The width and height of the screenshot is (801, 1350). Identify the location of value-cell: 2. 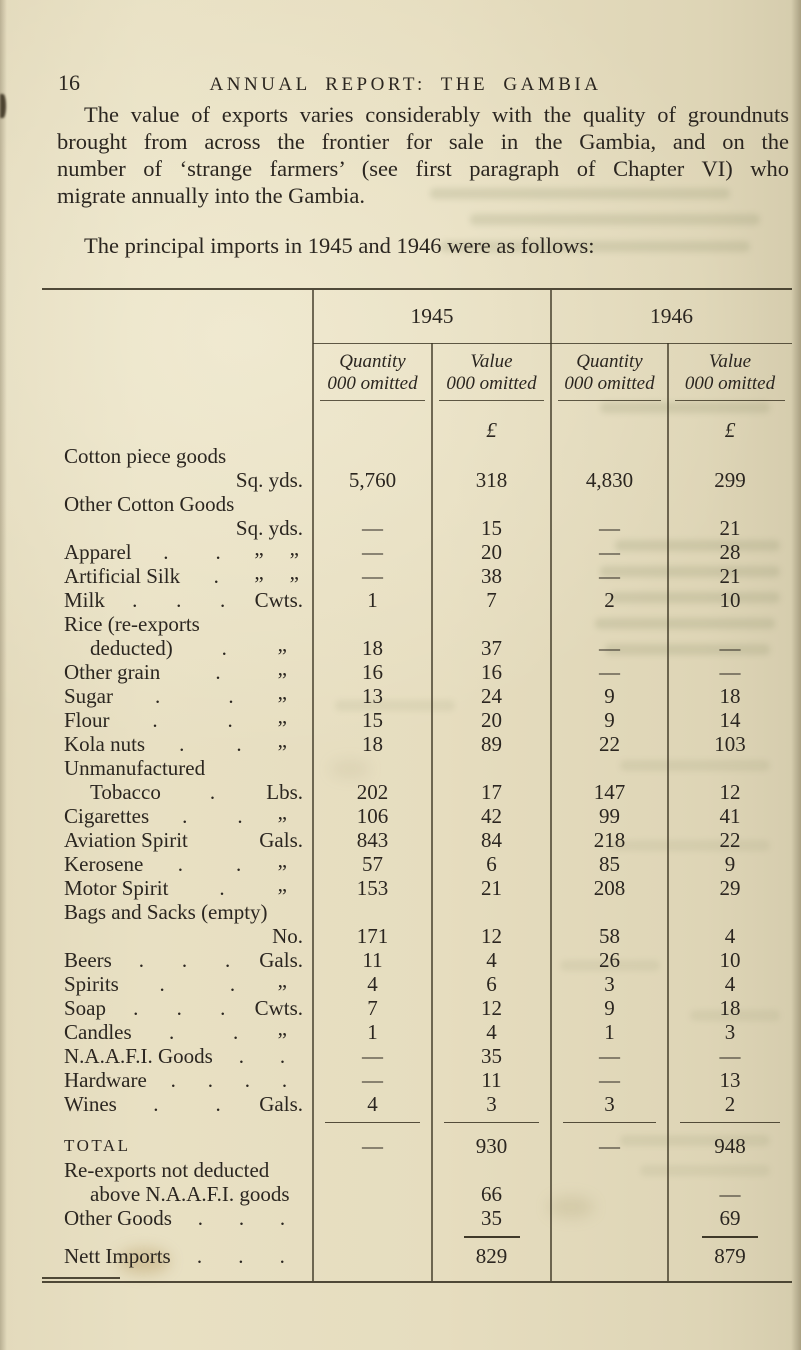
(730, 1104).